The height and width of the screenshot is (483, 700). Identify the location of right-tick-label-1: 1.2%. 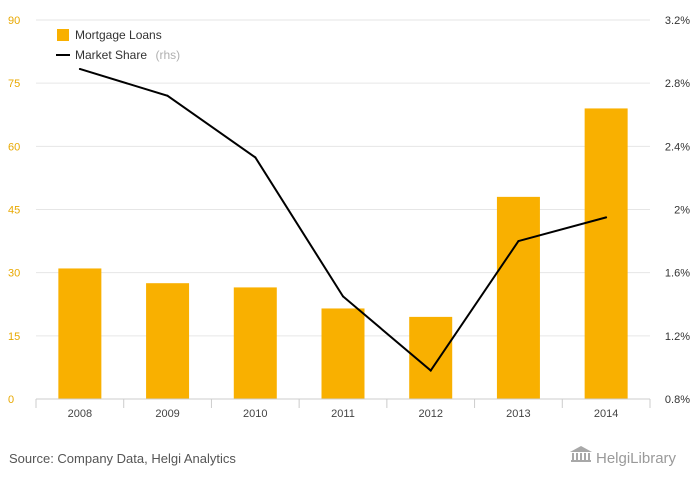
(677, 337).